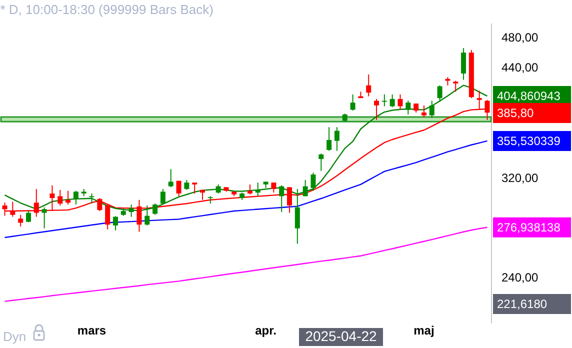  Describe the element at coordinates (522, 304) in the screenshot. I see `text: 221,6180` at that location.